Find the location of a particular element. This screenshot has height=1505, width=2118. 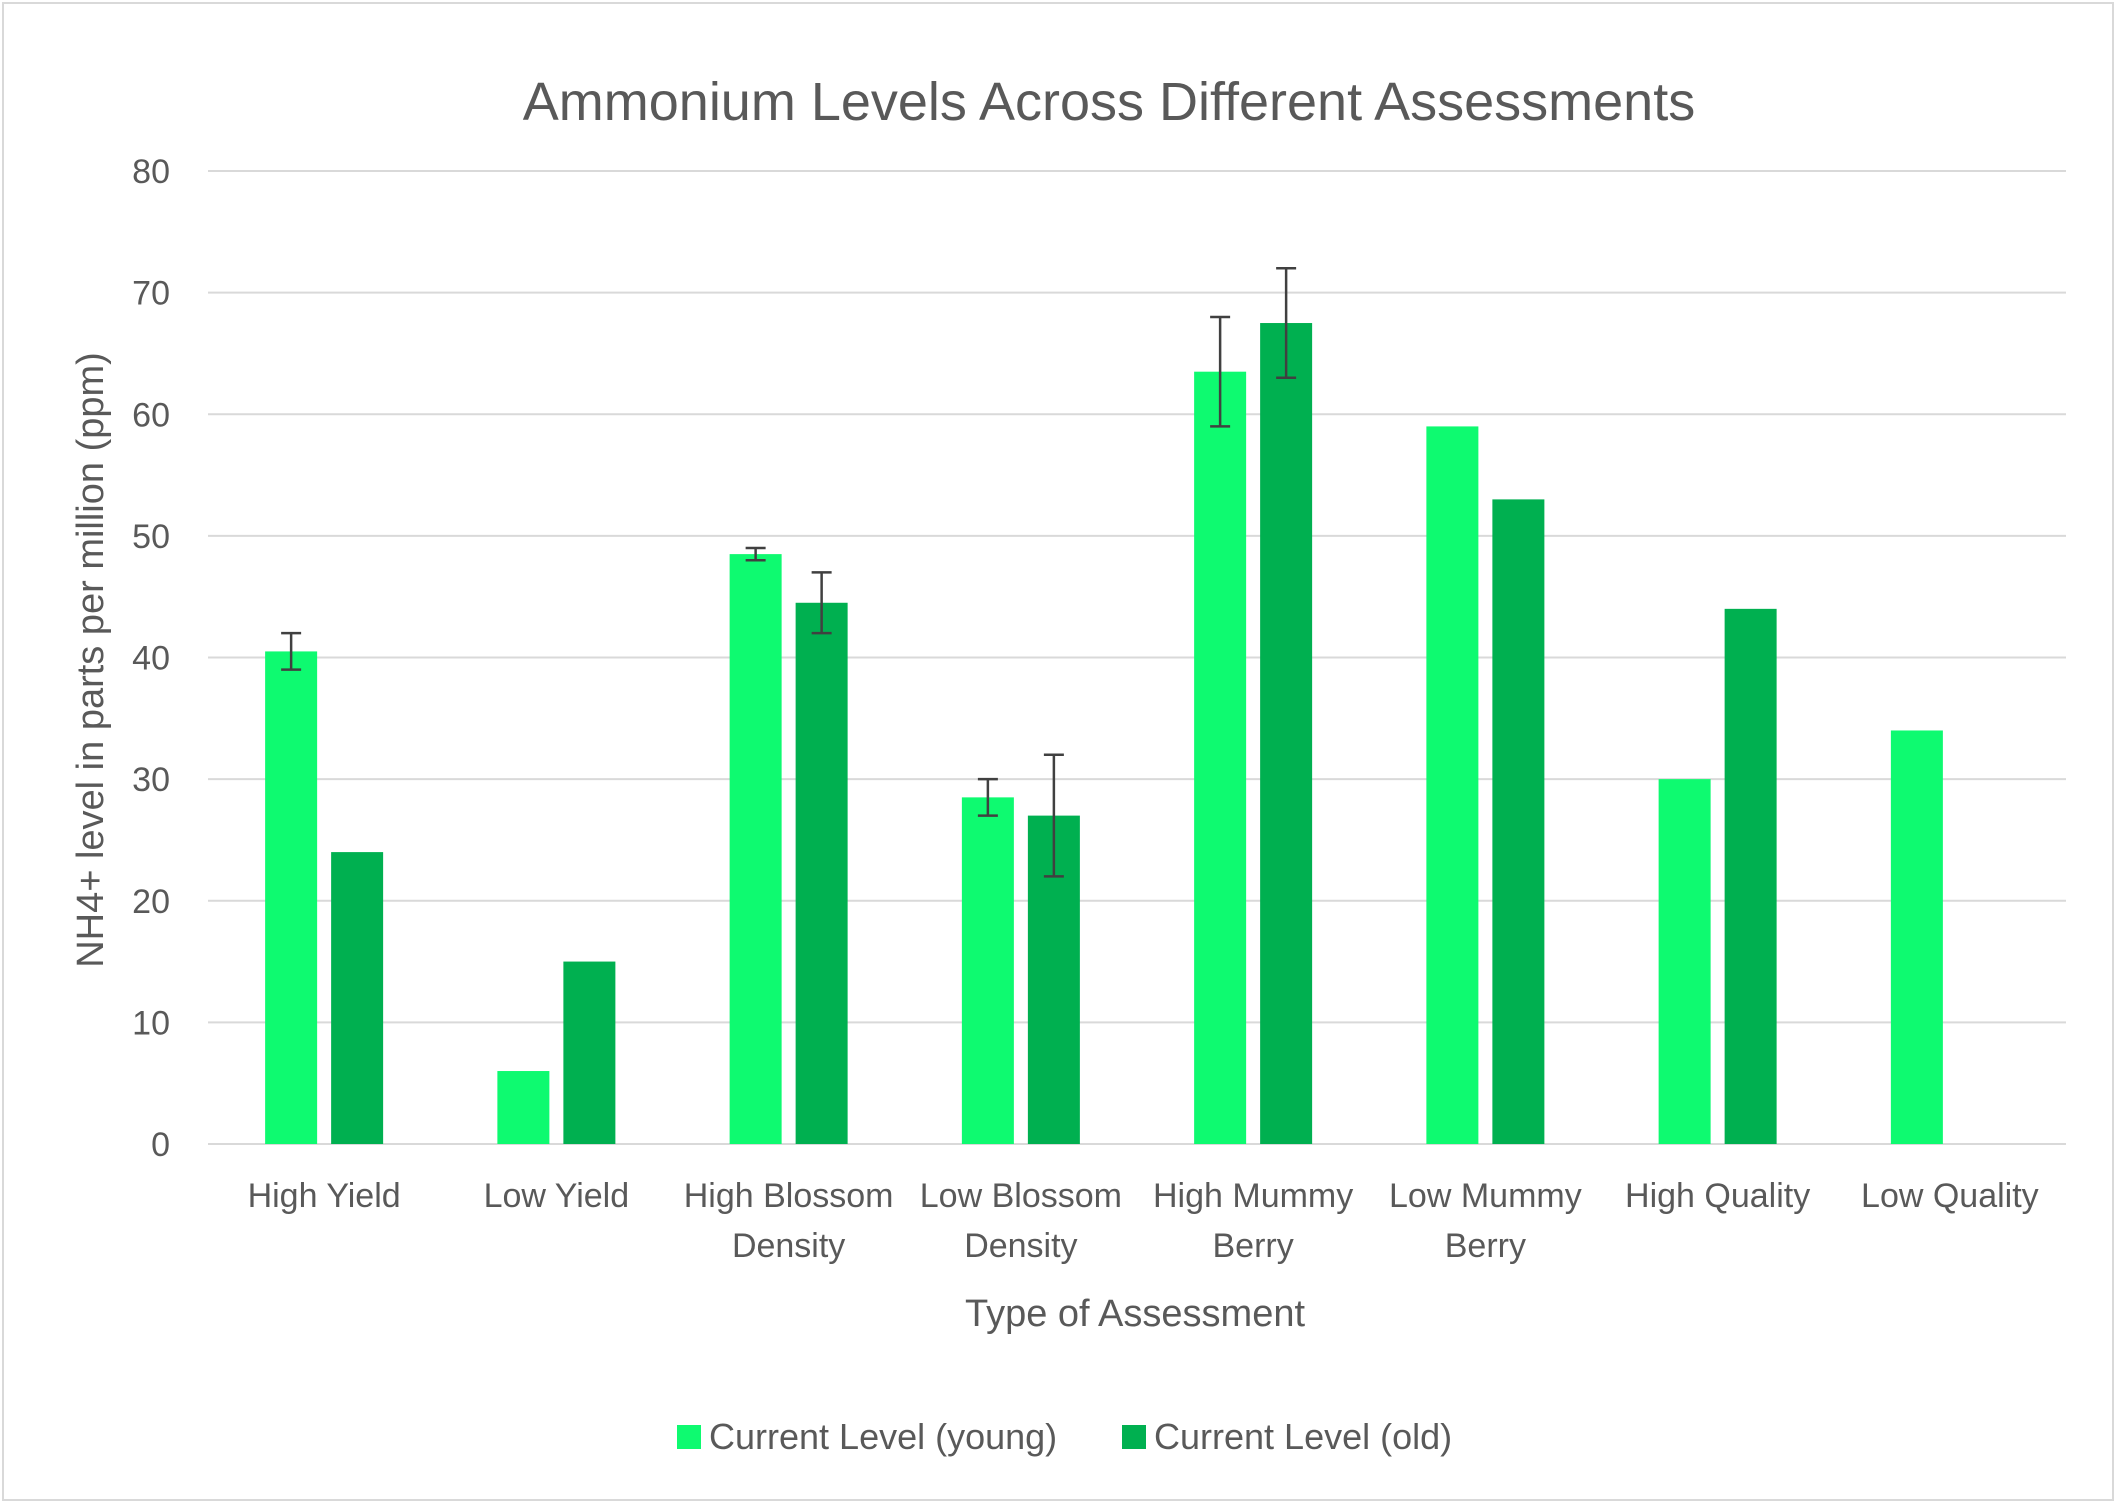

y-tick-label: 40 is located at coordinates (151, 659).